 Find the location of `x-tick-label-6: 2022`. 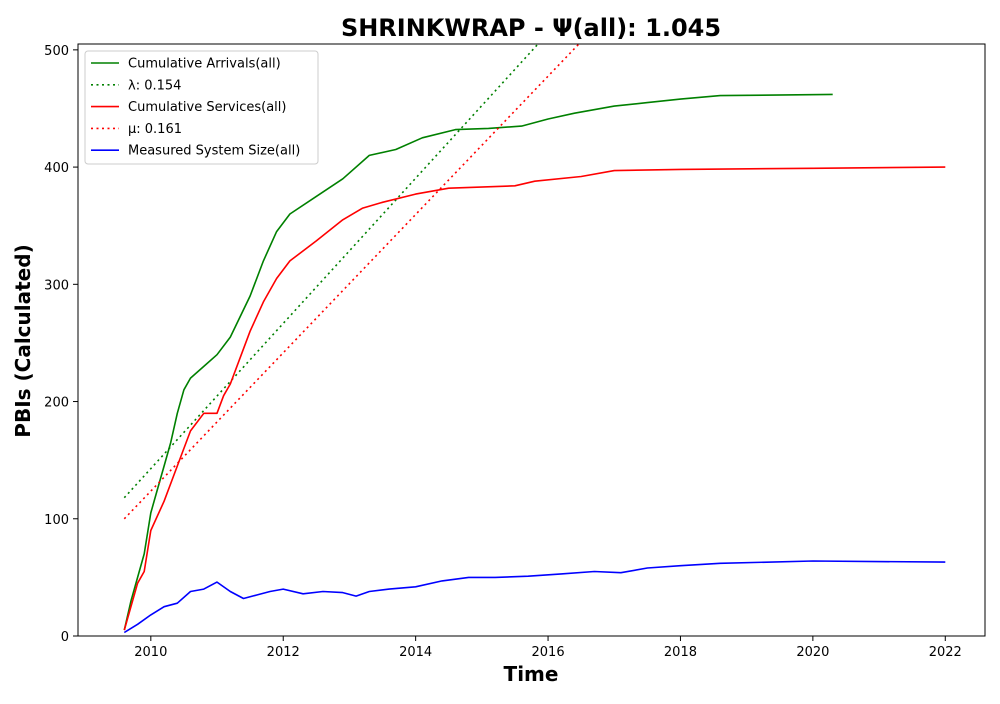

x-tick-label-6: 2022 is located at coordinates (945, 652).